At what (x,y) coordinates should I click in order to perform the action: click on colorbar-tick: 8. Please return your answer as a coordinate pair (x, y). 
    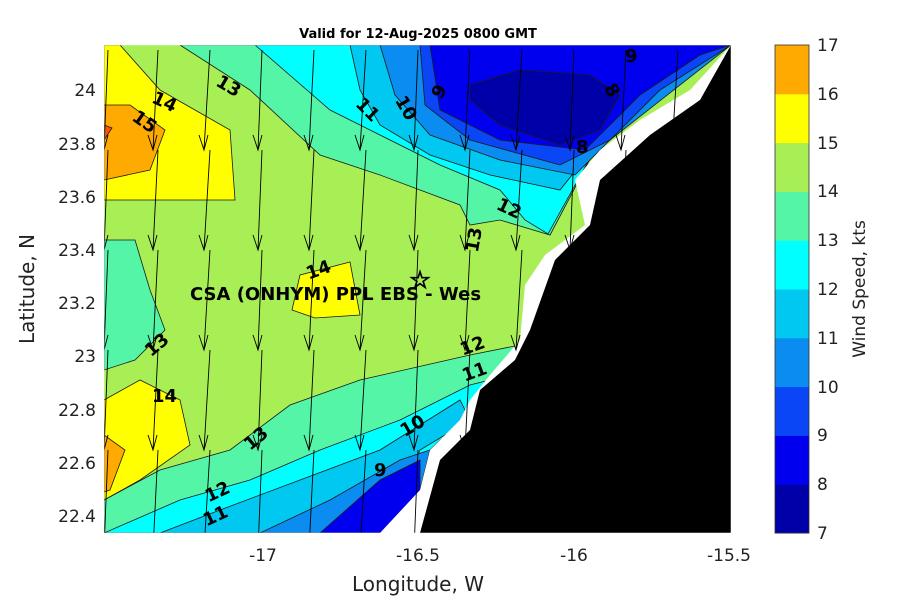
    Looking at the image, I should click on (822, 485).